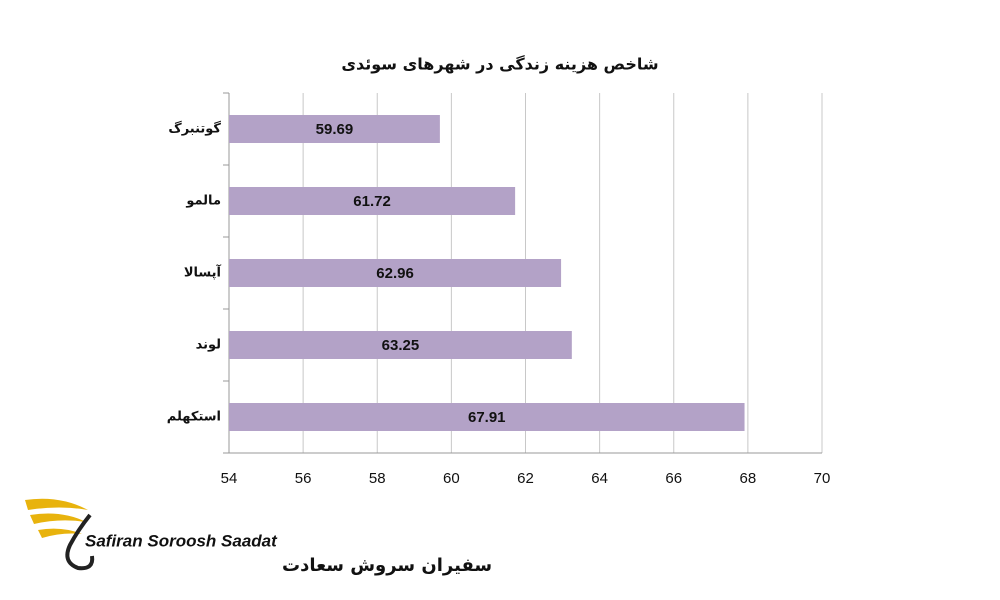 The image size is (1000, 600). I want to click on value-label: 59.69, so click(335, 129).